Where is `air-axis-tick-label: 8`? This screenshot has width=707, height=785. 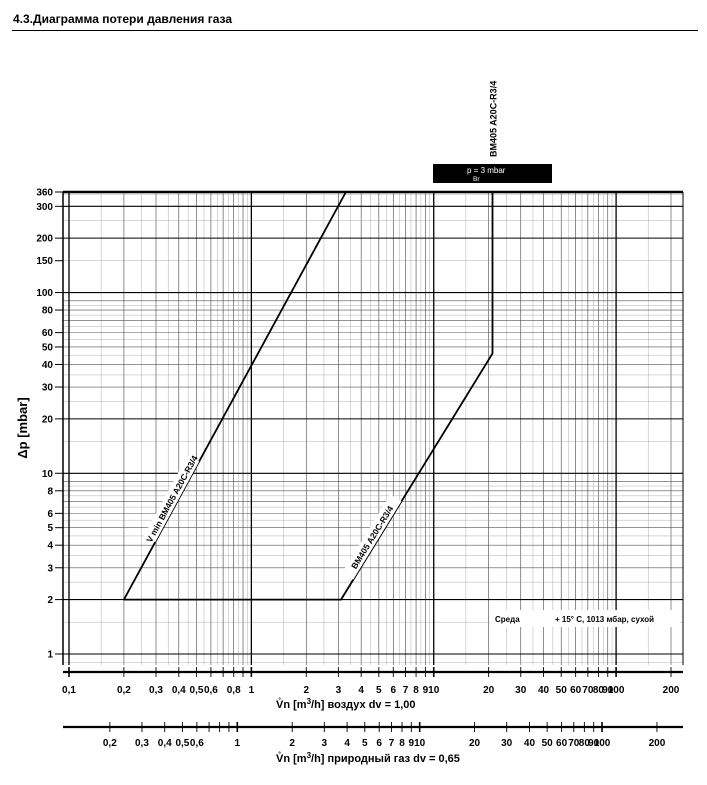 air-axis-tick-label: 8 is located at coordinates (416, 690).